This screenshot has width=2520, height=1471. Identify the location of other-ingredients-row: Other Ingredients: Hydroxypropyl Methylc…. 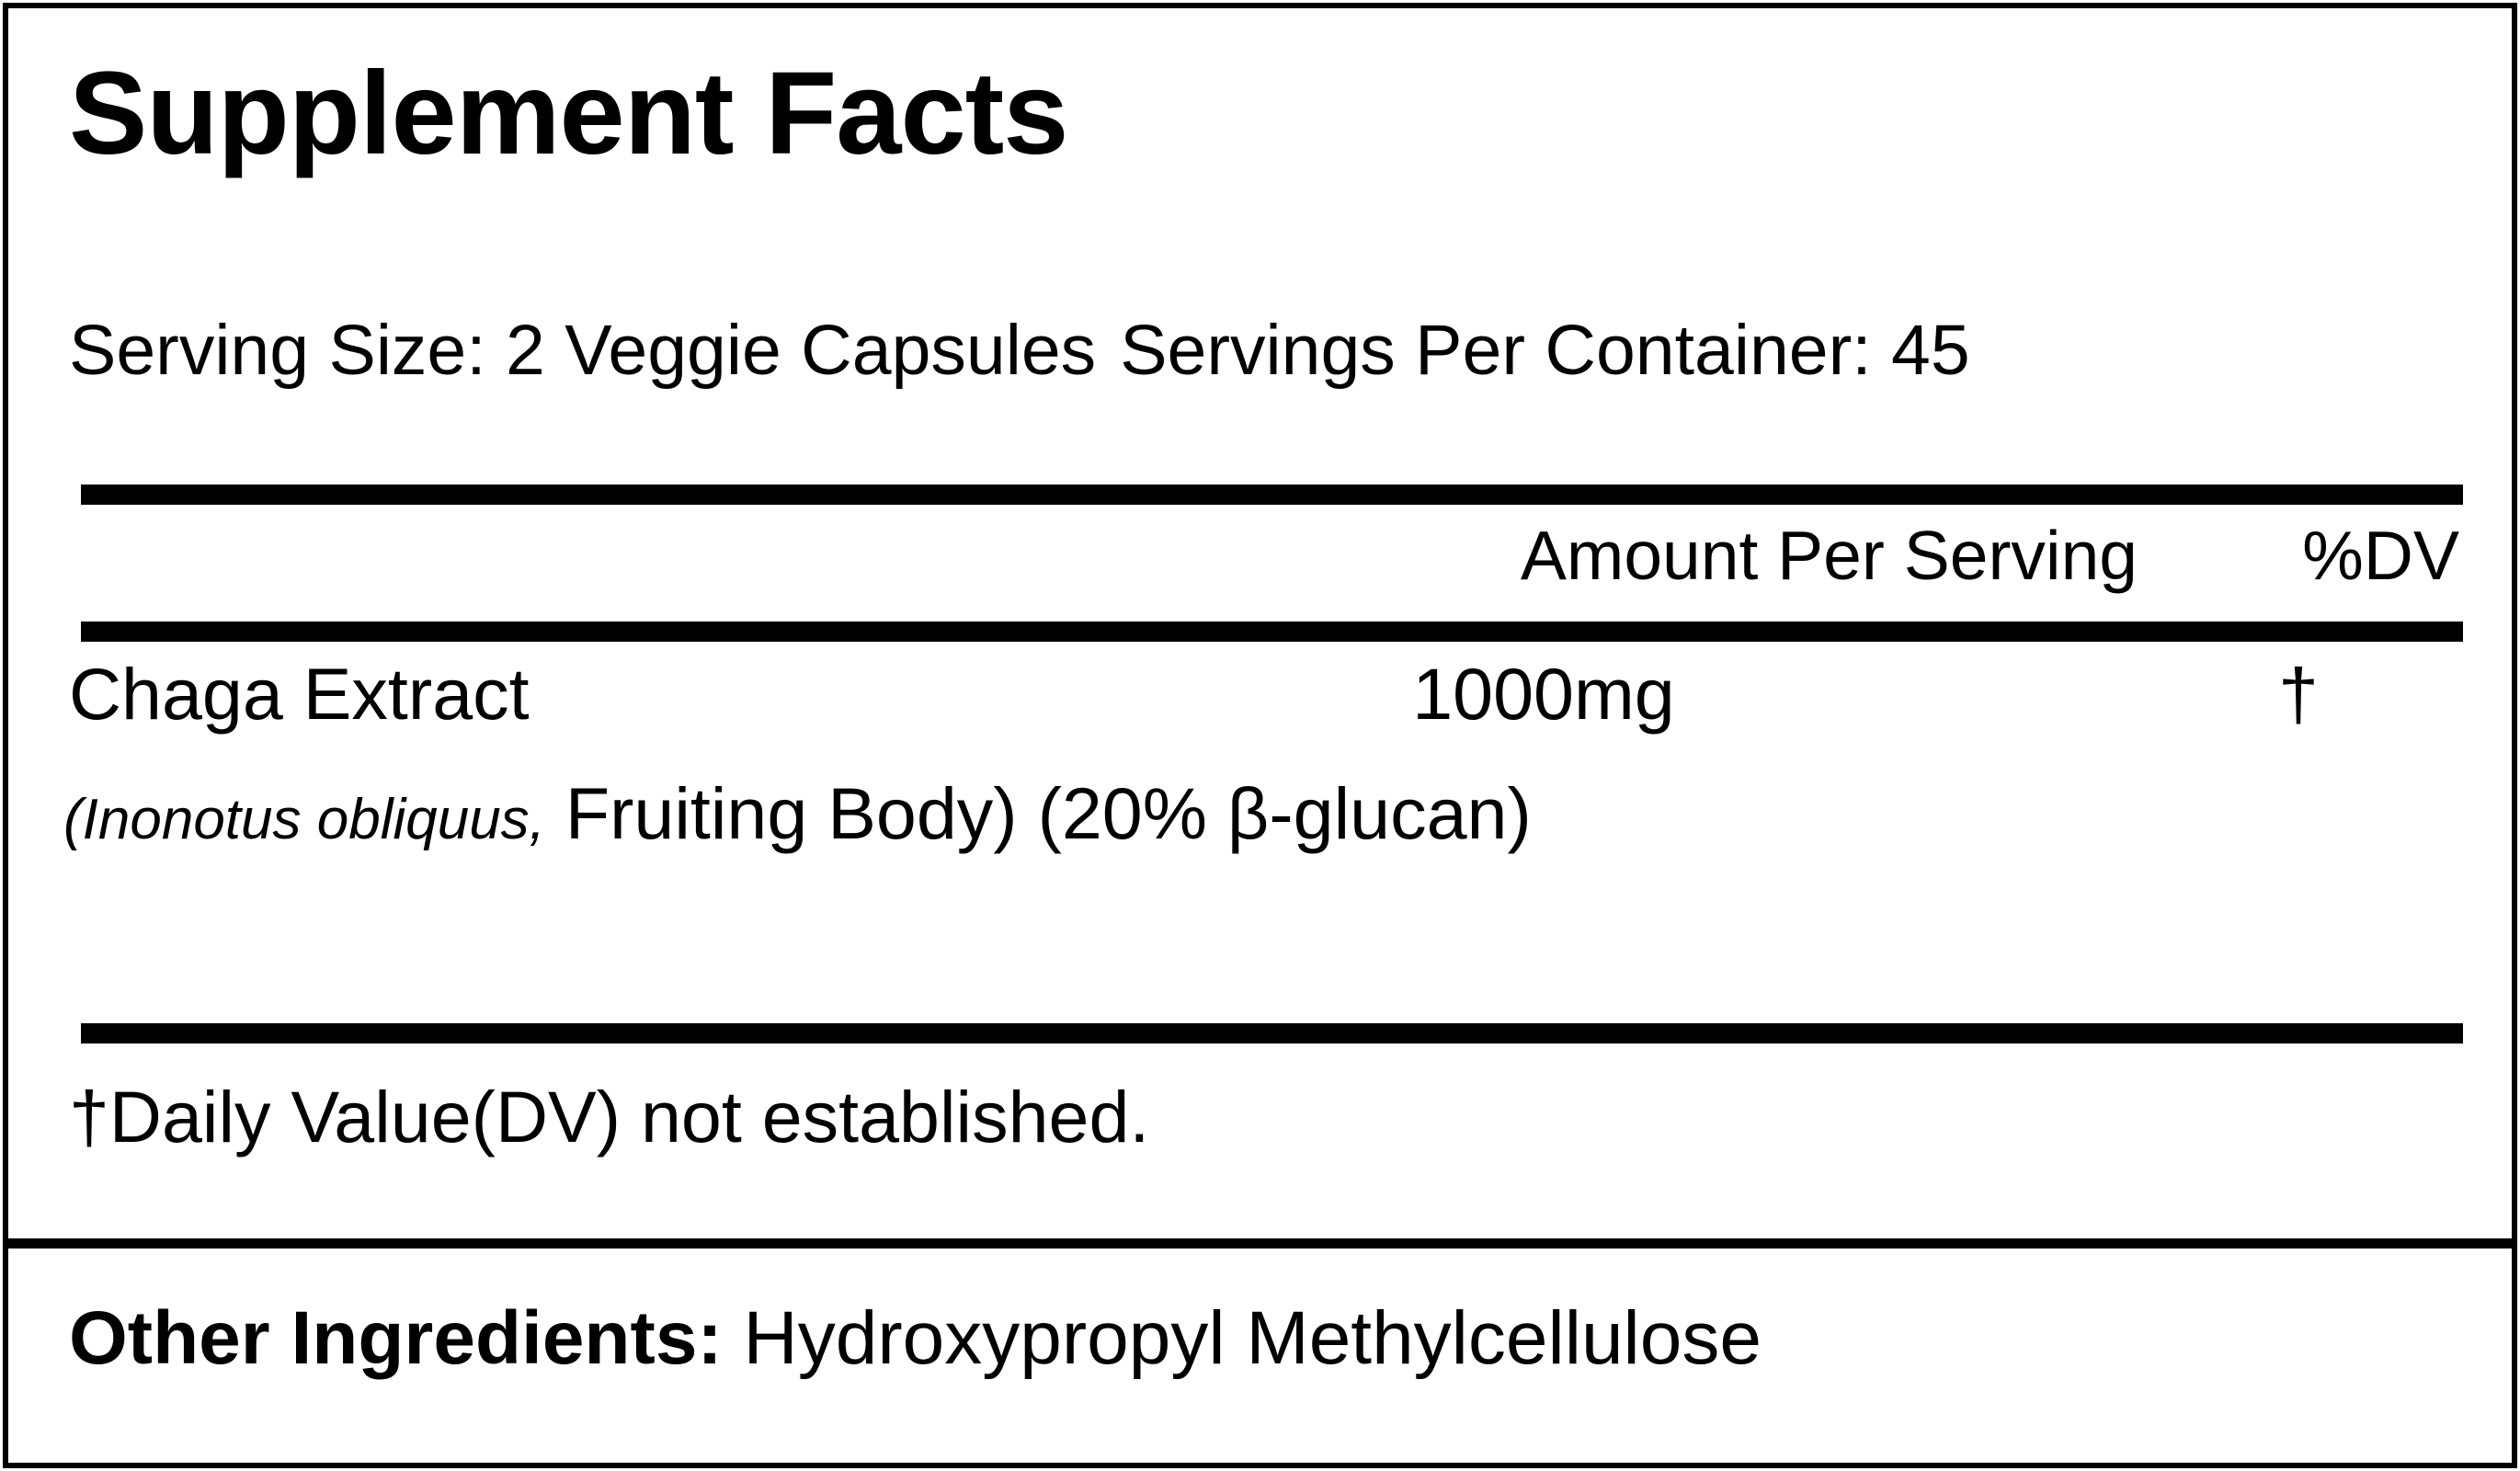
(1273, 1338).